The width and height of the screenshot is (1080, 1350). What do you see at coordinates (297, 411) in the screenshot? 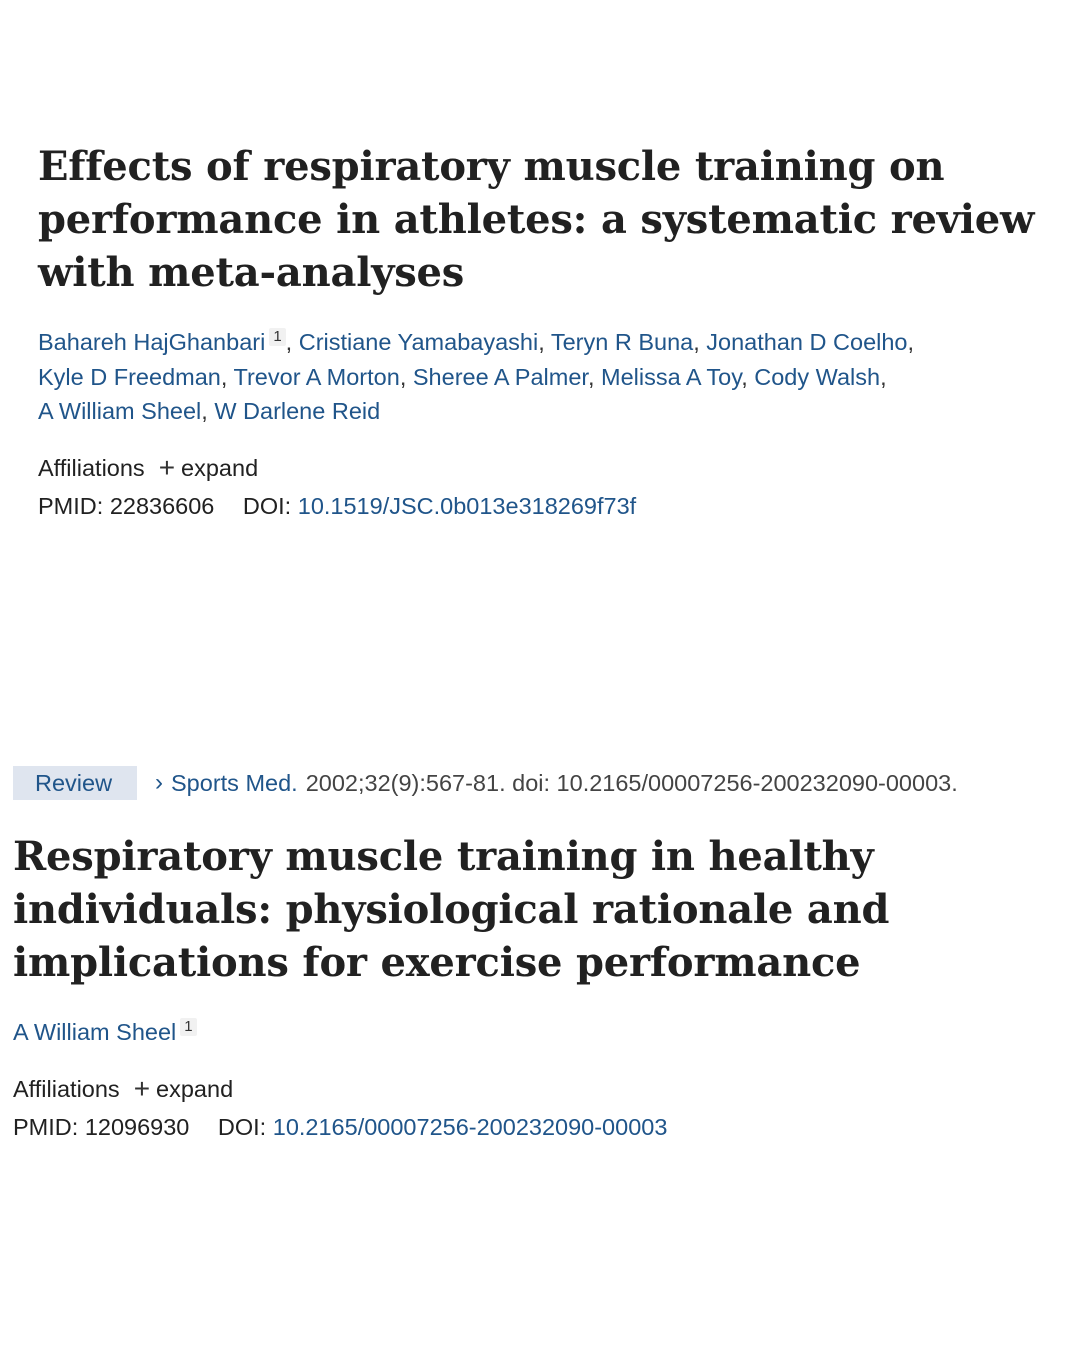
I see `author-link: W Darlene Reid` at bounding box center [297, 411].